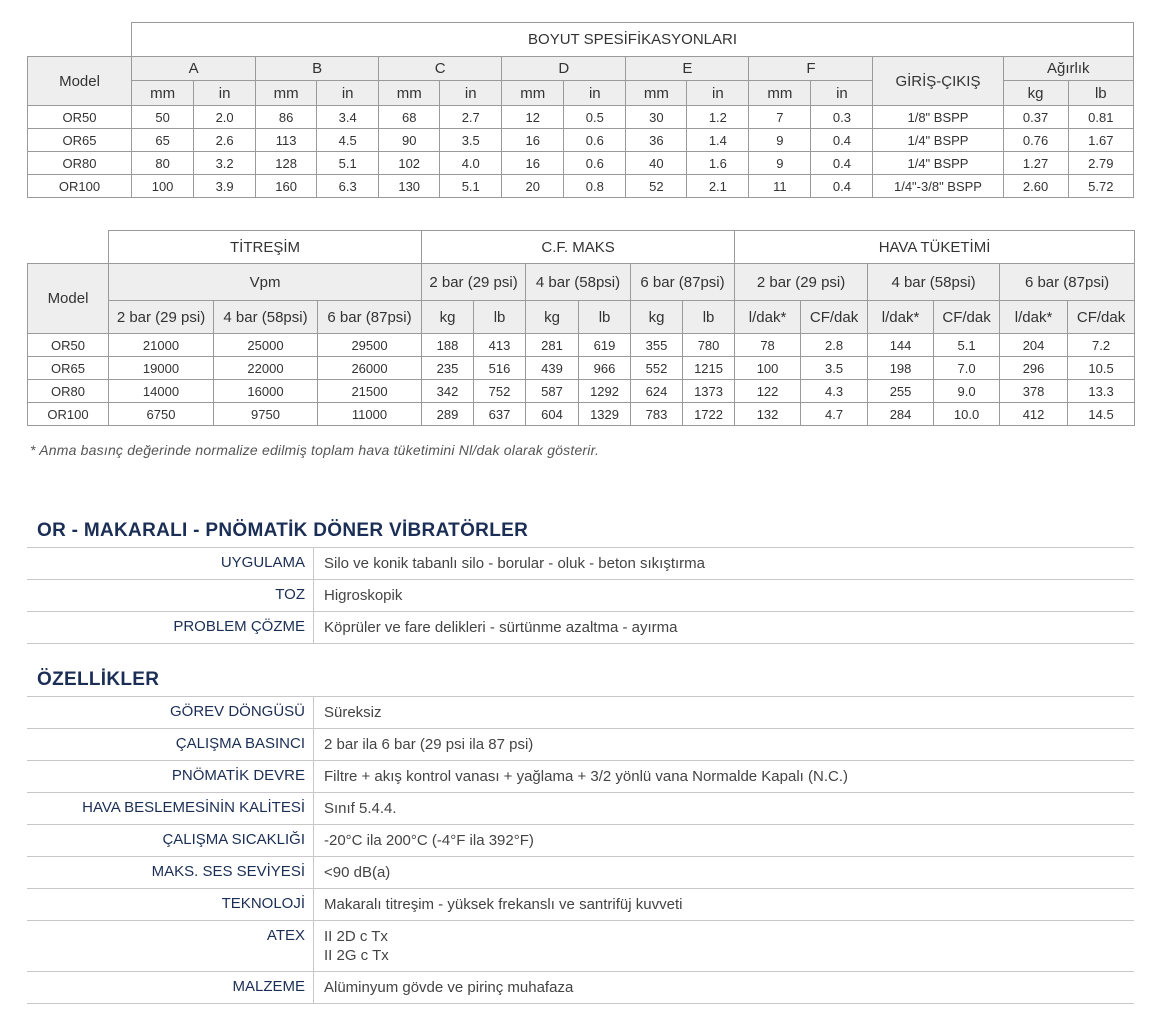 This screenshot has width=1162, height=1014. Describe the element at coordinates (228, 871) in the screenshot. I see `spec-label: MAKS. SES SEVİYESİ` at that location.